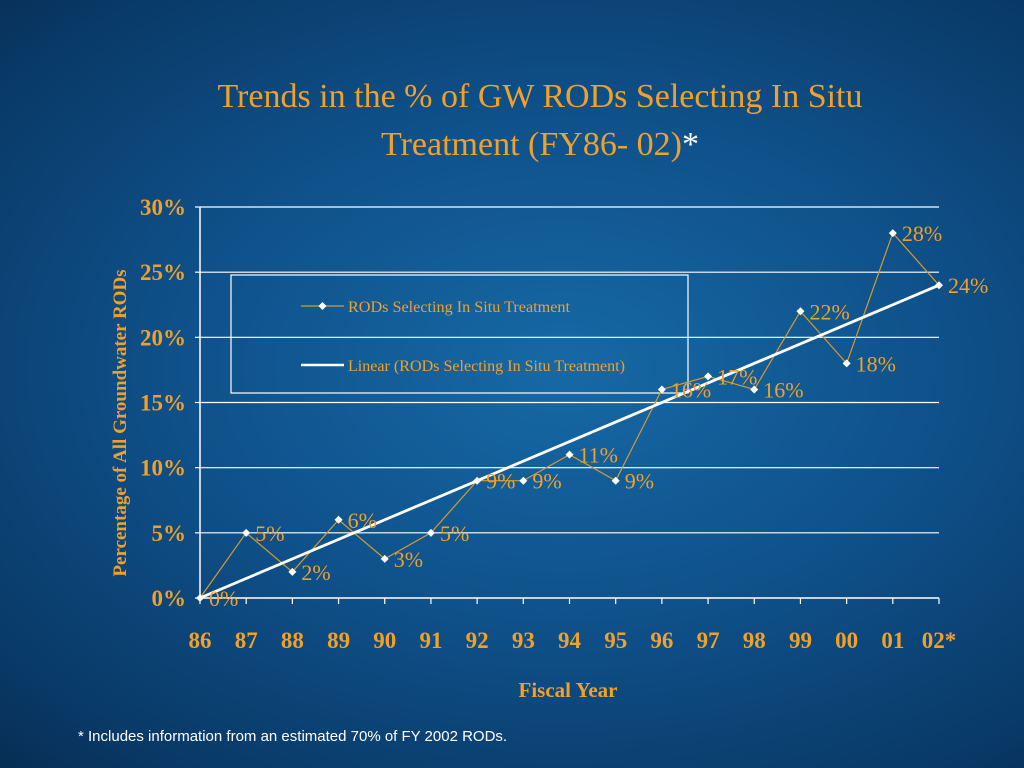 The height and width of the screenshot is (768, 1024). What do you see at coordinates (531, 144) in the screenshot?
I see `chart-title-line2-text: Treatment (FY86- 02)` at bounding box center [531, 144].